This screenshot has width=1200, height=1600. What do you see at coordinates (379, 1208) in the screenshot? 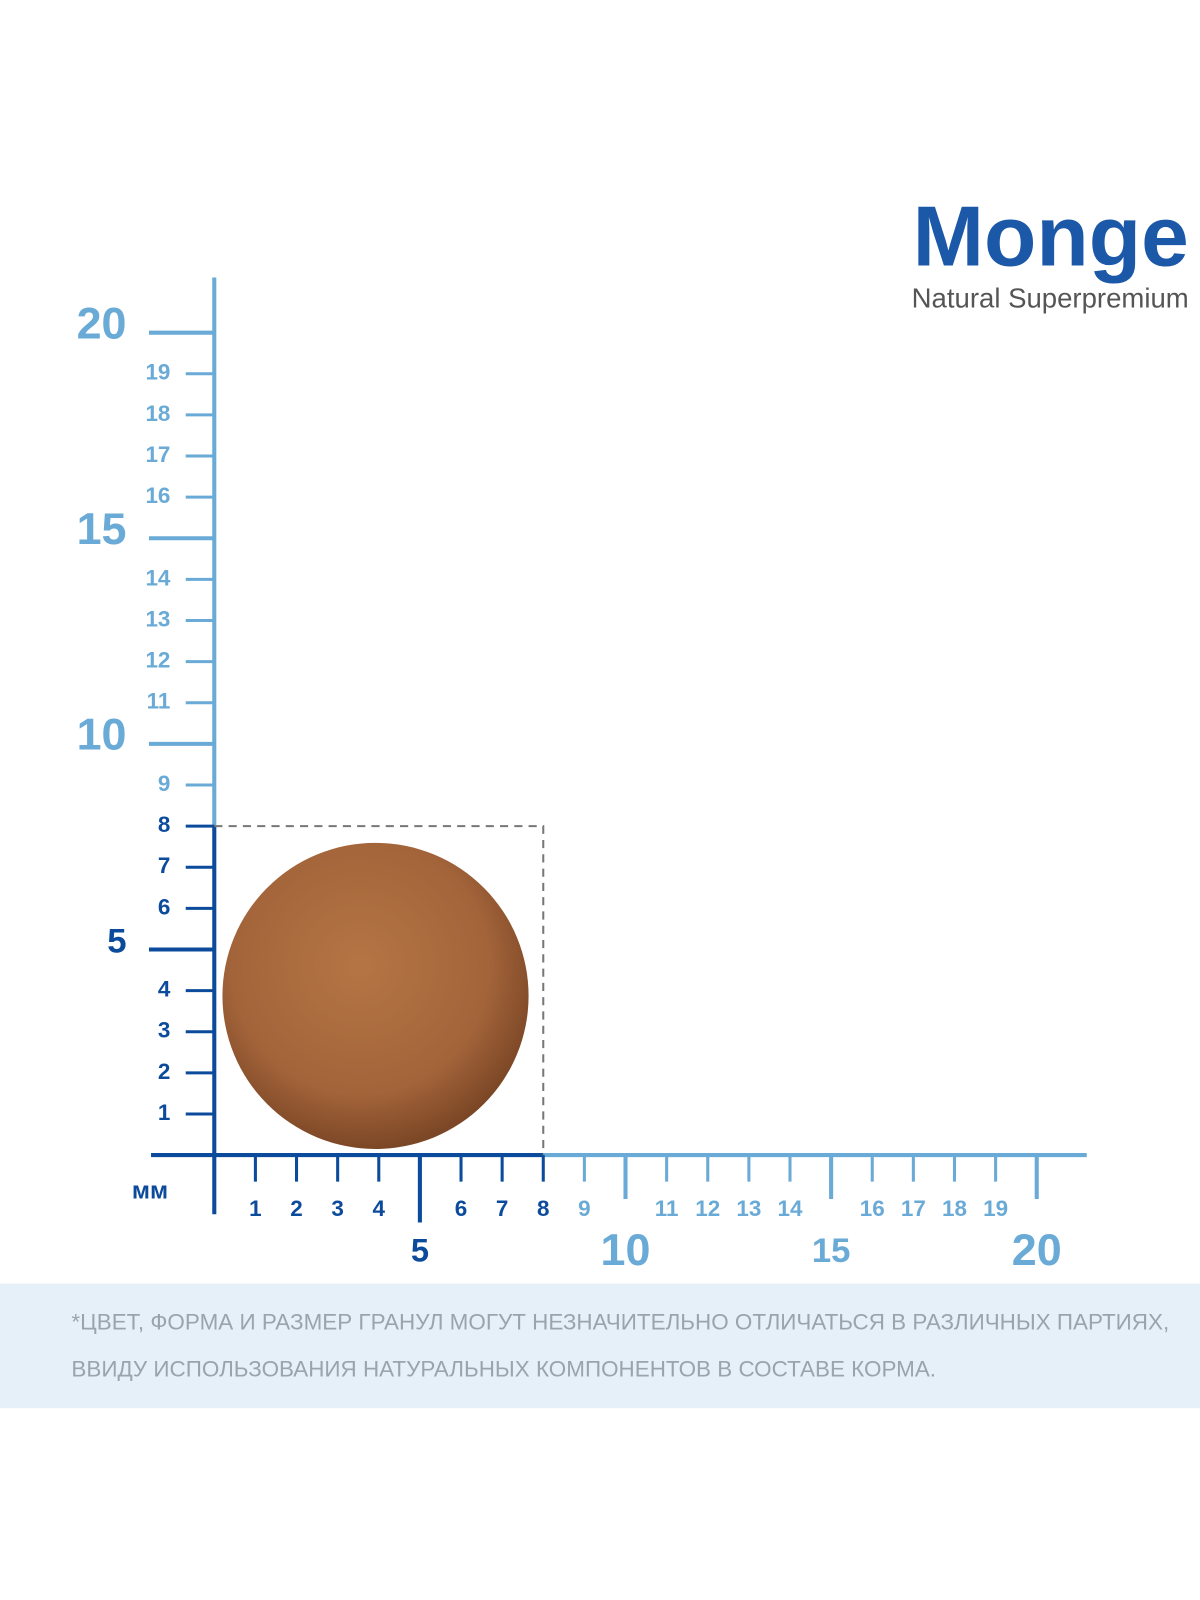
I see `x-tick-label: 4` at bounding box center [379, 1208].